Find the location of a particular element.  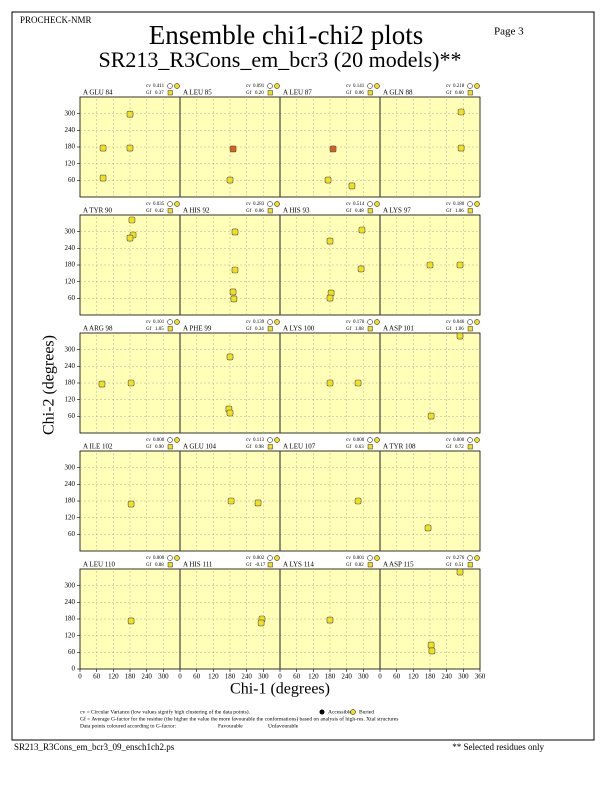

x-tick-label: 360 is located at coordinates (480, 677).